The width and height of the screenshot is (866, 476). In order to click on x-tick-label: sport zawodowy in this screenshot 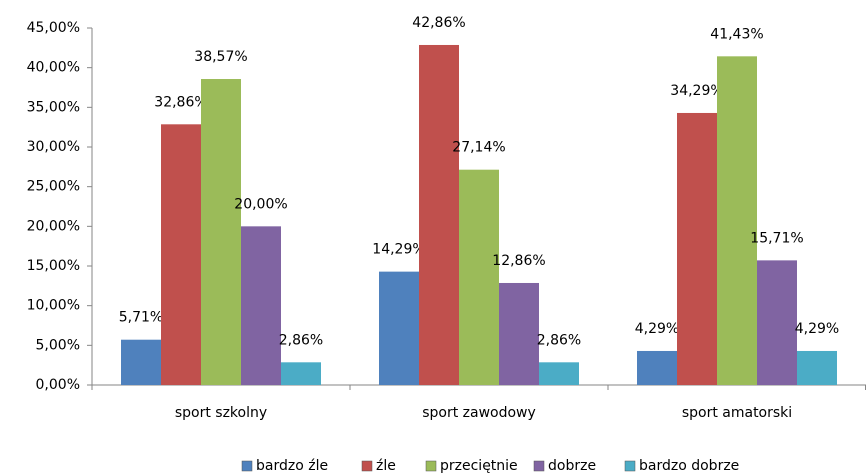, I will do `click(479, 413)`.